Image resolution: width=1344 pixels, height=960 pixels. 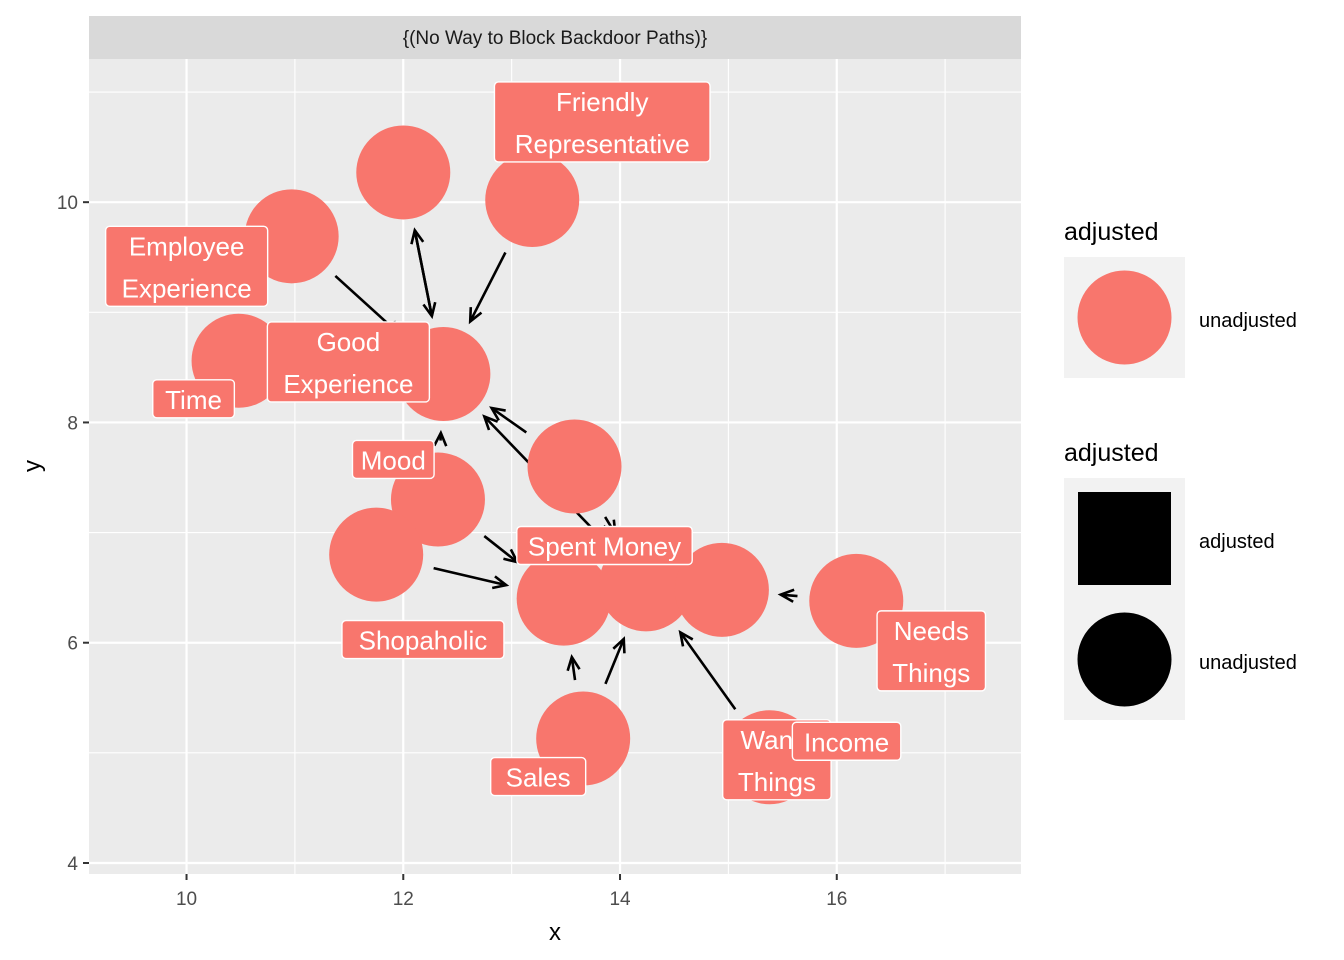 I want to click on node-label-mood: Mood, so click(x=393, y=459).